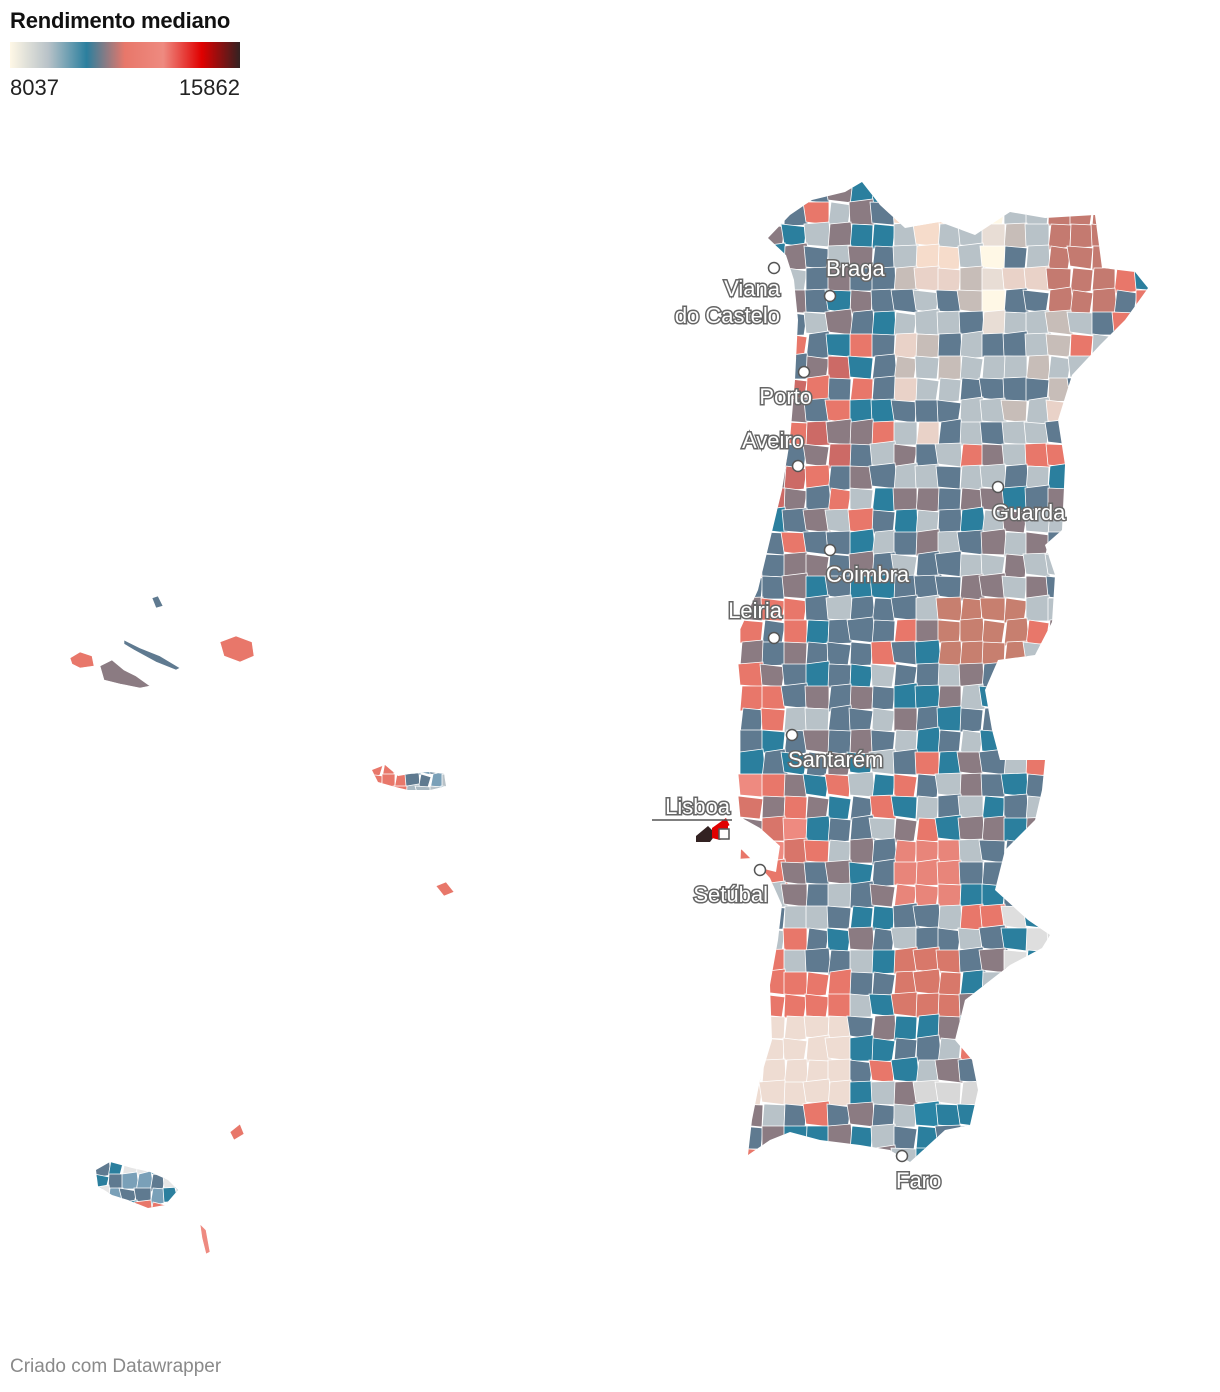 The height and width of the screenshot is (1392, 1220). What do you see at coordinates (209, 87) in the screenshot?
I see `legend-max-label: 15862` at bounding box center [209, 87].